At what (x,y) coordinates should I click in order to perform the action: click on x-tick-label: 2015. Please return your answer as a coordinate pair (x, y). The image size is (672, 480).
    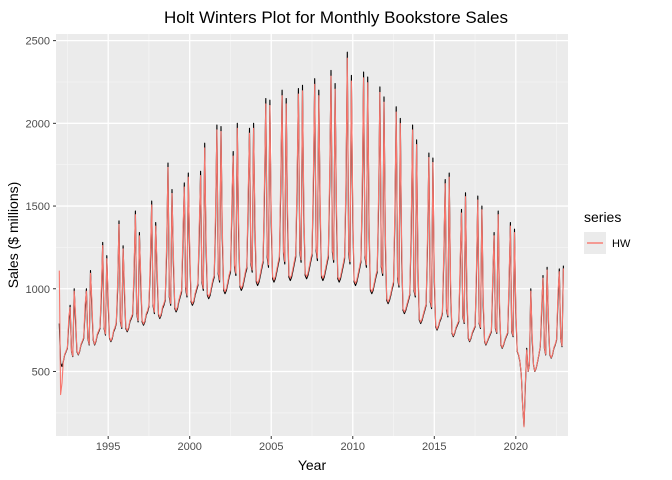
    Looking at the image, I should click on (434, 447).